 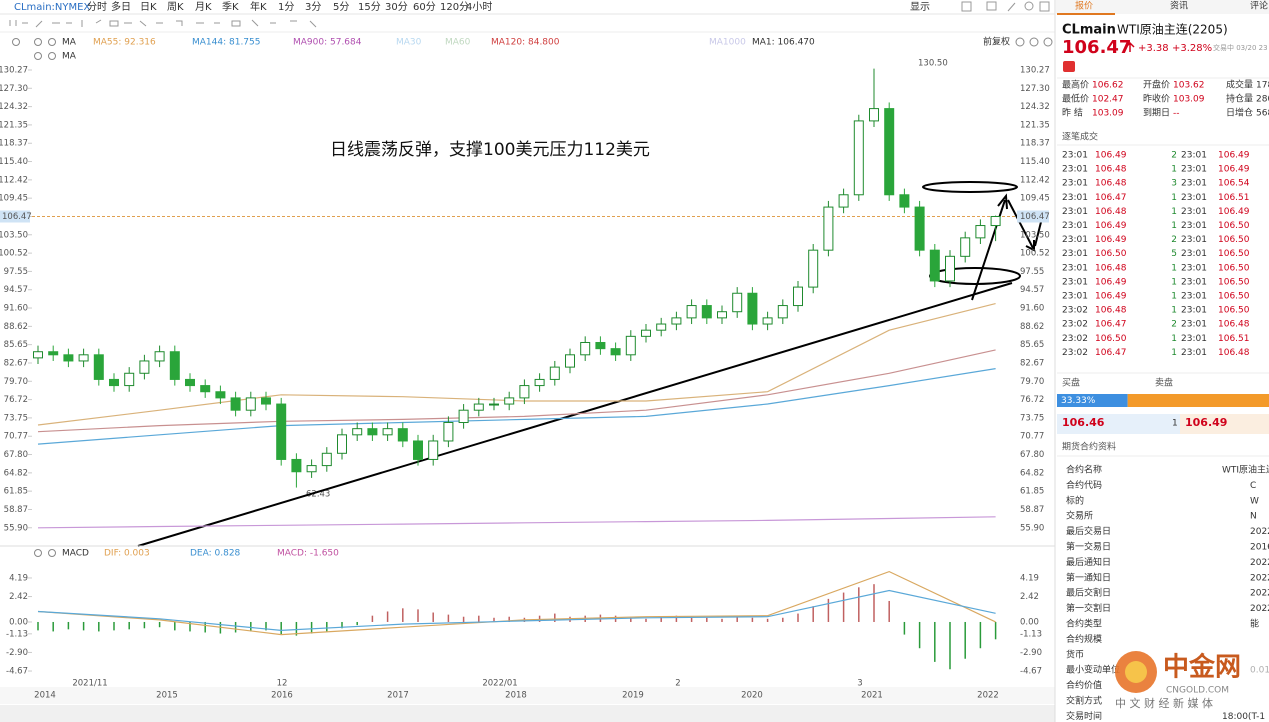 What do you see at coordinates (1215, 676) in the screenshot?
I see `watermark-bg` at bounding box center [1215, 676].